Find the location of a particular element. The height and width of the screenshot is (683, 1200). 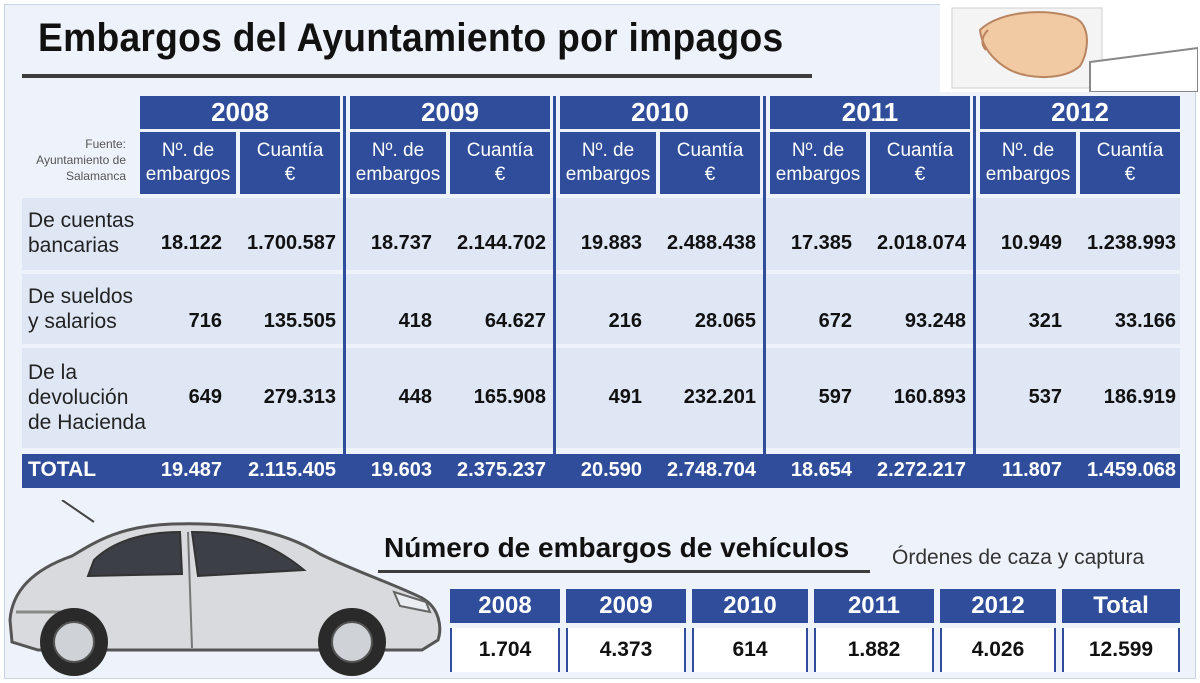

table-cell: 2.144.702 is located at coordinates (501, 243).